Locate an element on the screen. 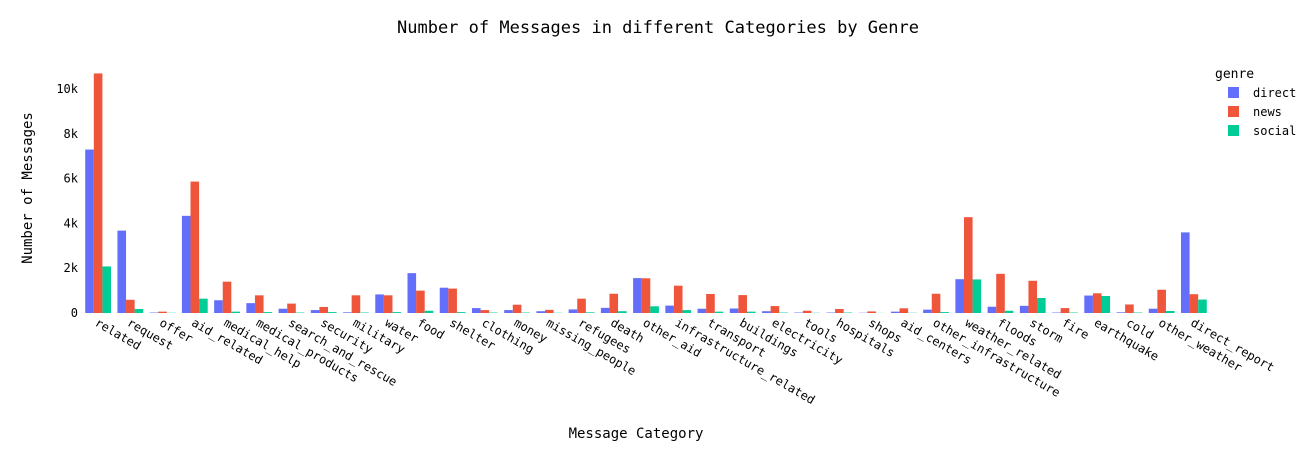 The width and height of the screenshot is (1316, 450). legend-title: genre is located at coordinates (1234, 74).